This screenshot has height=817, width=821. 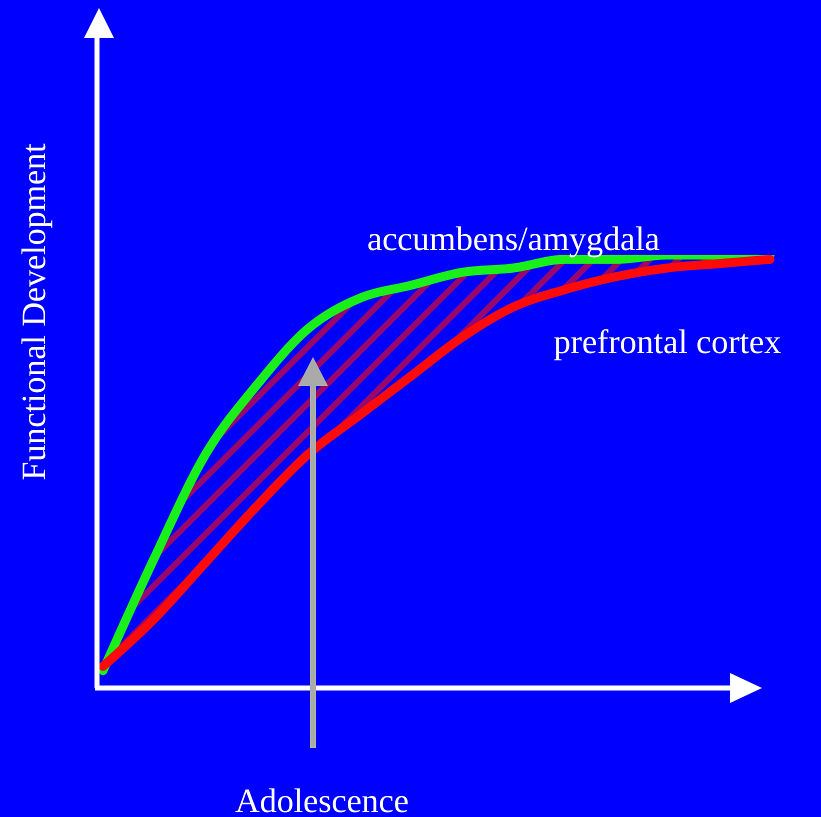 What do you see at coordinates (34, 311) in the screenshot?
I see `y-axis-title: Functional Development` at bounding box center [34, 311].